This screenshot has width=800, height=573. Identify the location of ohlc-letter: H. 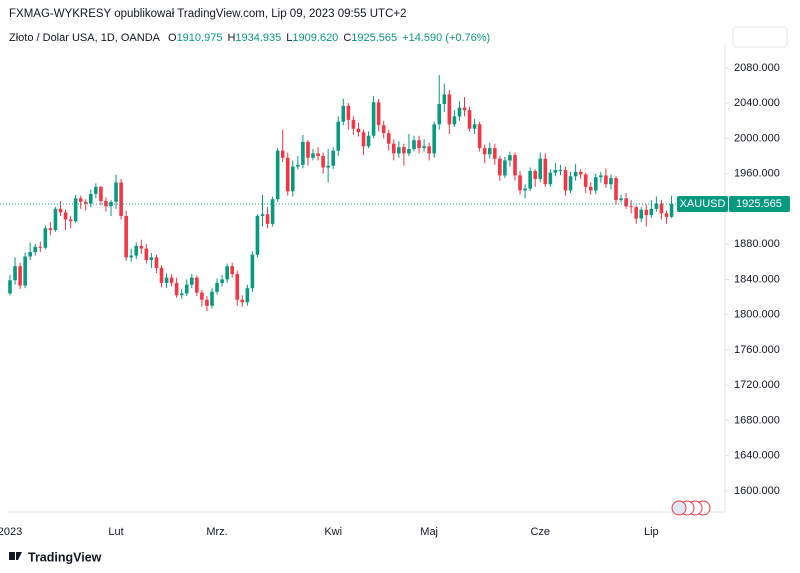
(231, 38).